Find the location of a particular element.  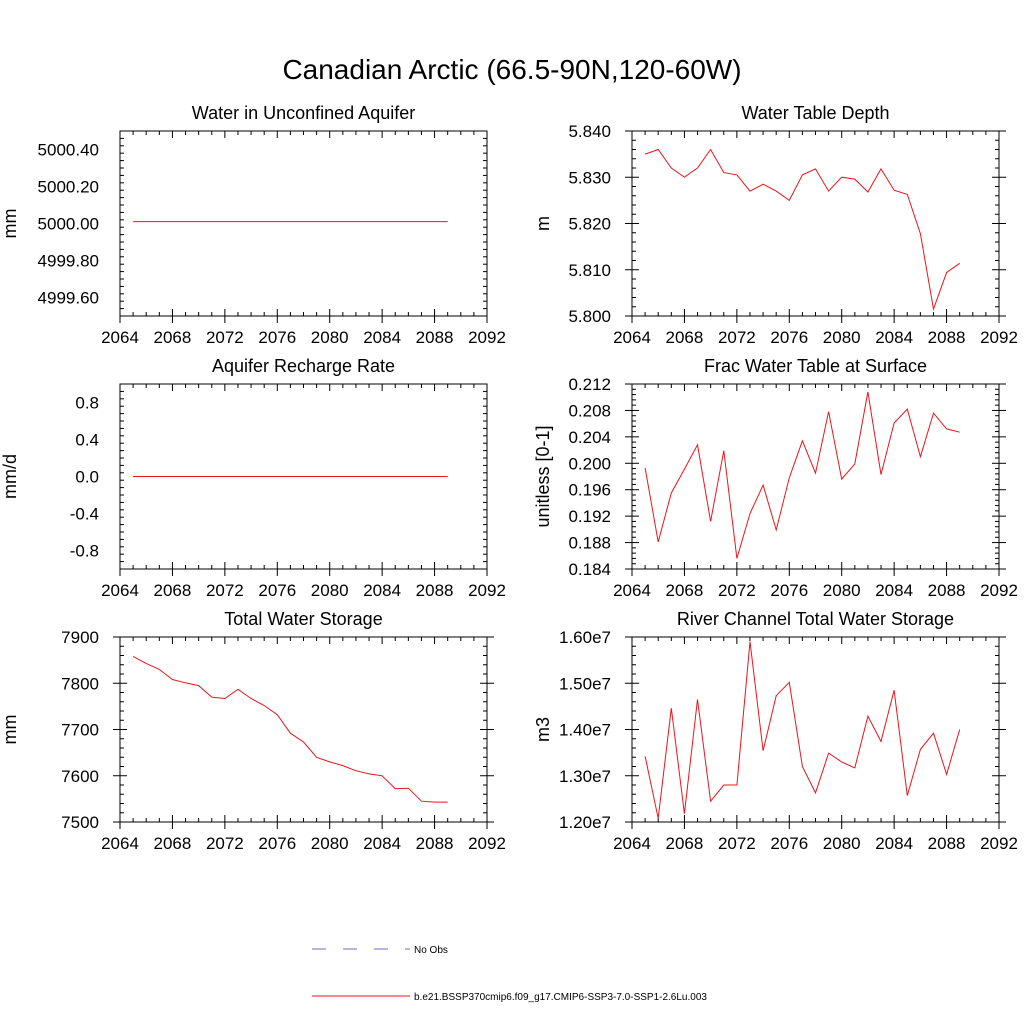

panel-title: Frac Water Table at Surface is located at coordinates (815, 366).